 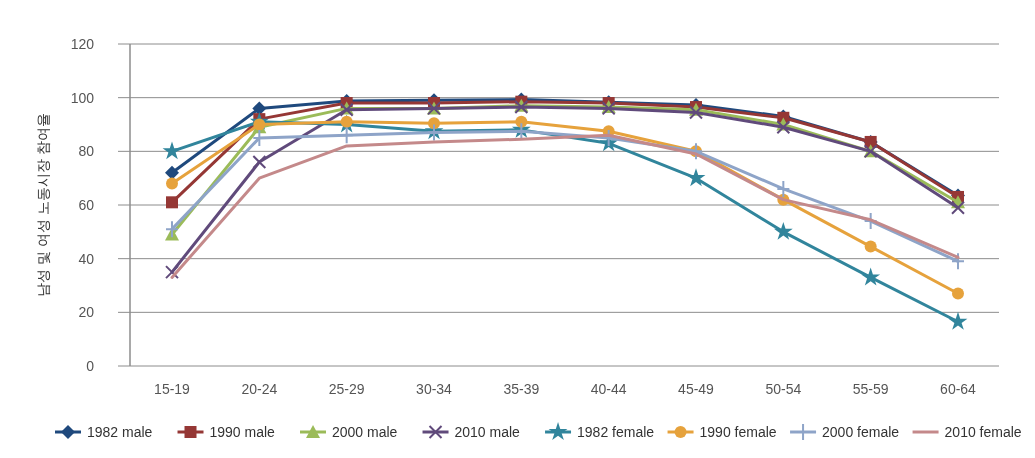 I want to click on x-tick-label: 60-64, so click(x=958, y=389).